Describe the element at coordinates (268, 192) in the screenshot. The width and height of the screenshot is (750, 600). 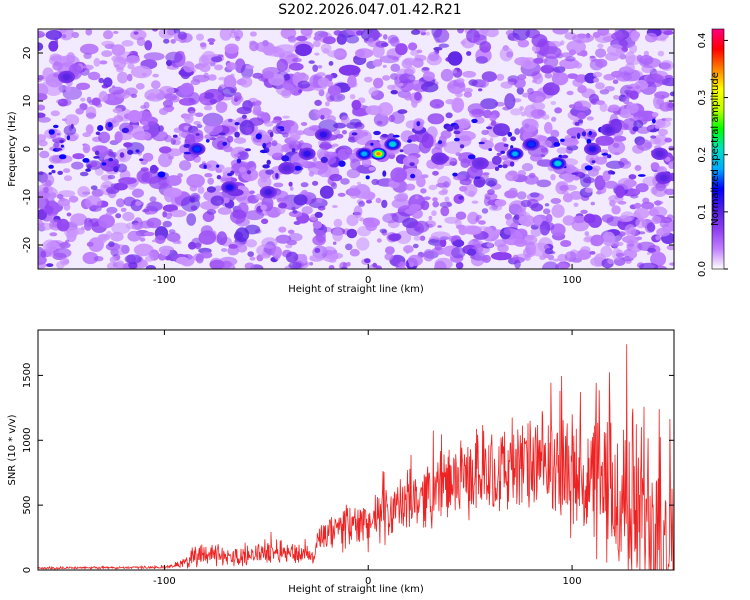
I see `spectrogram-hotspot` at that location.